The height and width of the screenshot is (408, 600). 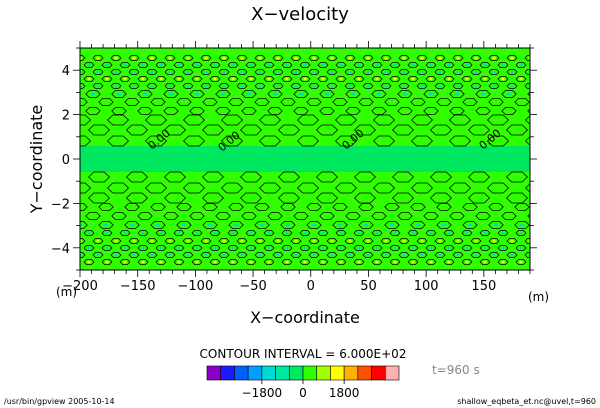 What do you see at coordinates (59, 401) in the screenshot?
I see `footer-left: /usr/bin/gpview 2005-10-14` at bounding box center [59, 401].